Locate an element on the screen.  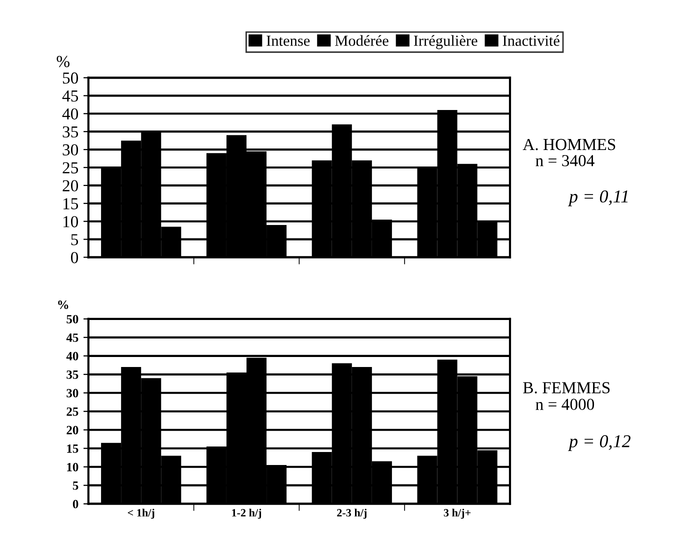
legend-label: Irrégulière is located at coordinates (446, 42).